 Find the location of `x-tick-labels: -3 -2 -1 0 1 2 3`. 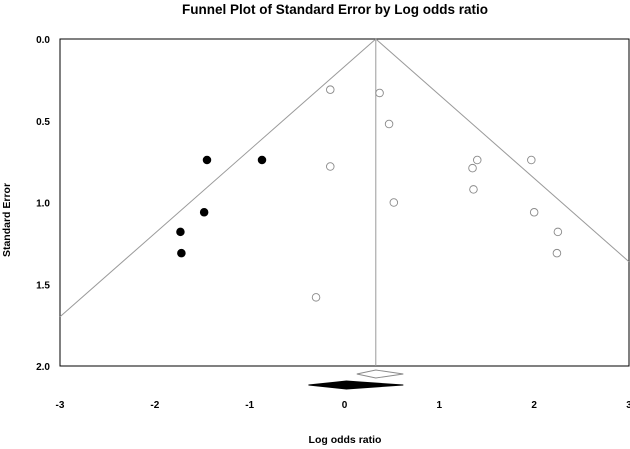

x-tick-labels: -3 -2 -1 0 1 2 3 is located at coordinates (343, 405).